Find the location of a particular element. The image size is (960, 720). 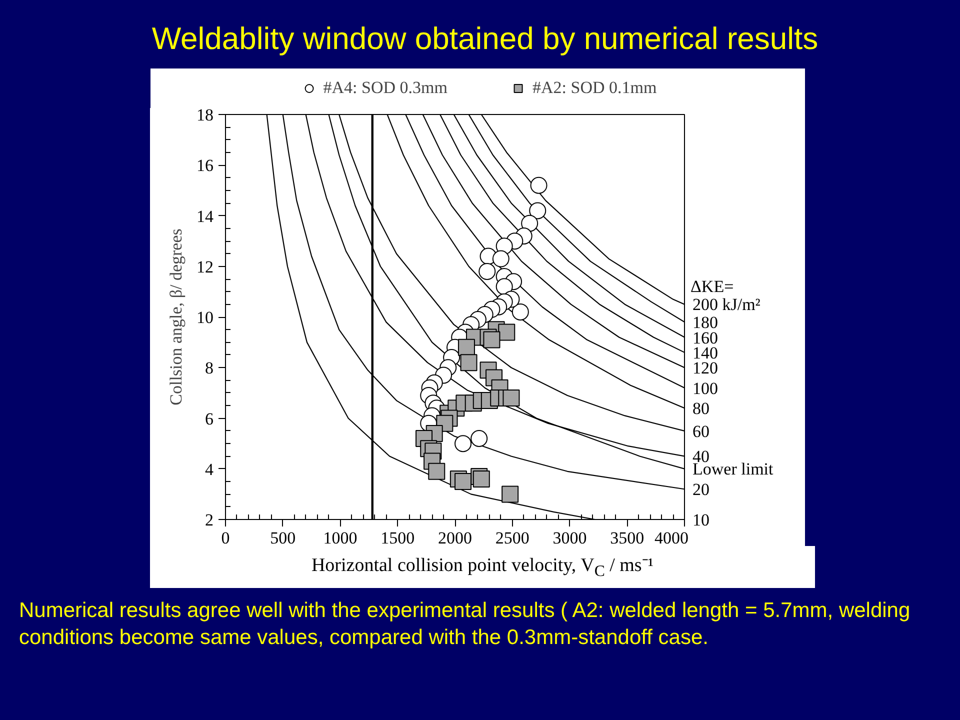

y-tick-label: 14 is located at coordinates (205, 216).